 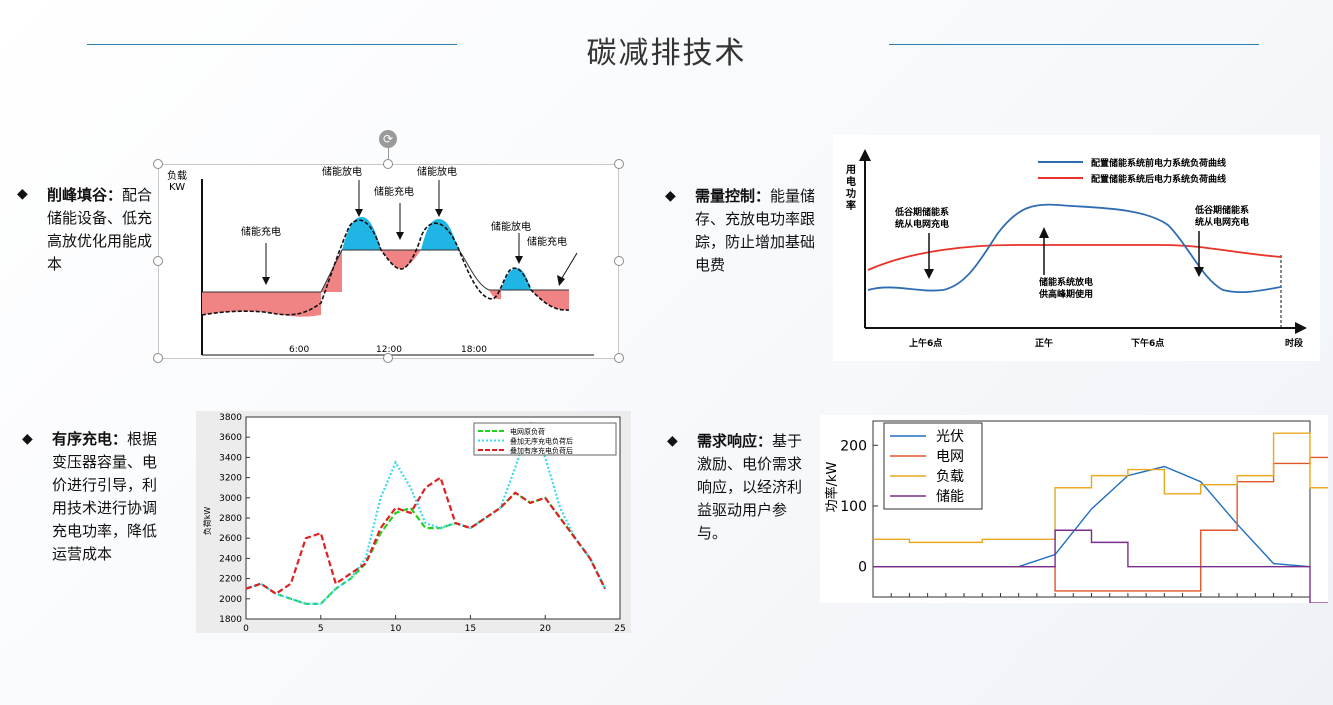 I want to click on peak-shaving-chart: 负载 KW 储能充电 储能放电 储能充电 储能放电 储能放电 储, so click(x=388, y=261).